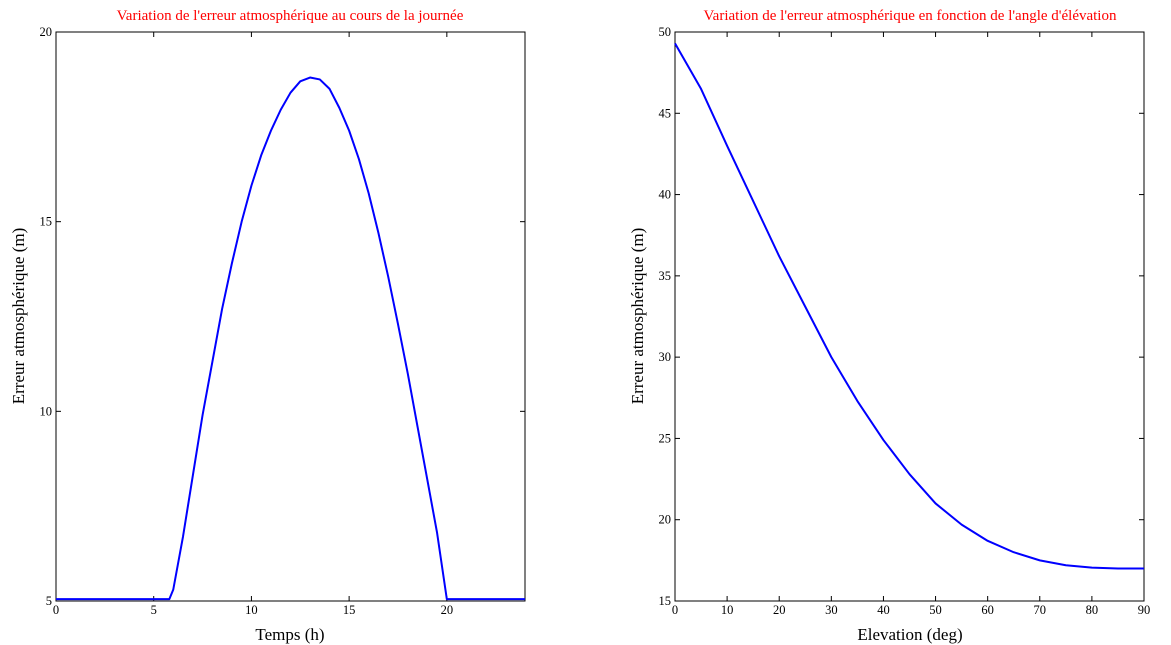 The height and width of the screenshot is (645, 1171). What do you see at coordinates (675, 610) in the screenshot?
I see `chart2-xtick-label: 0` at bounding box center [675, 610].